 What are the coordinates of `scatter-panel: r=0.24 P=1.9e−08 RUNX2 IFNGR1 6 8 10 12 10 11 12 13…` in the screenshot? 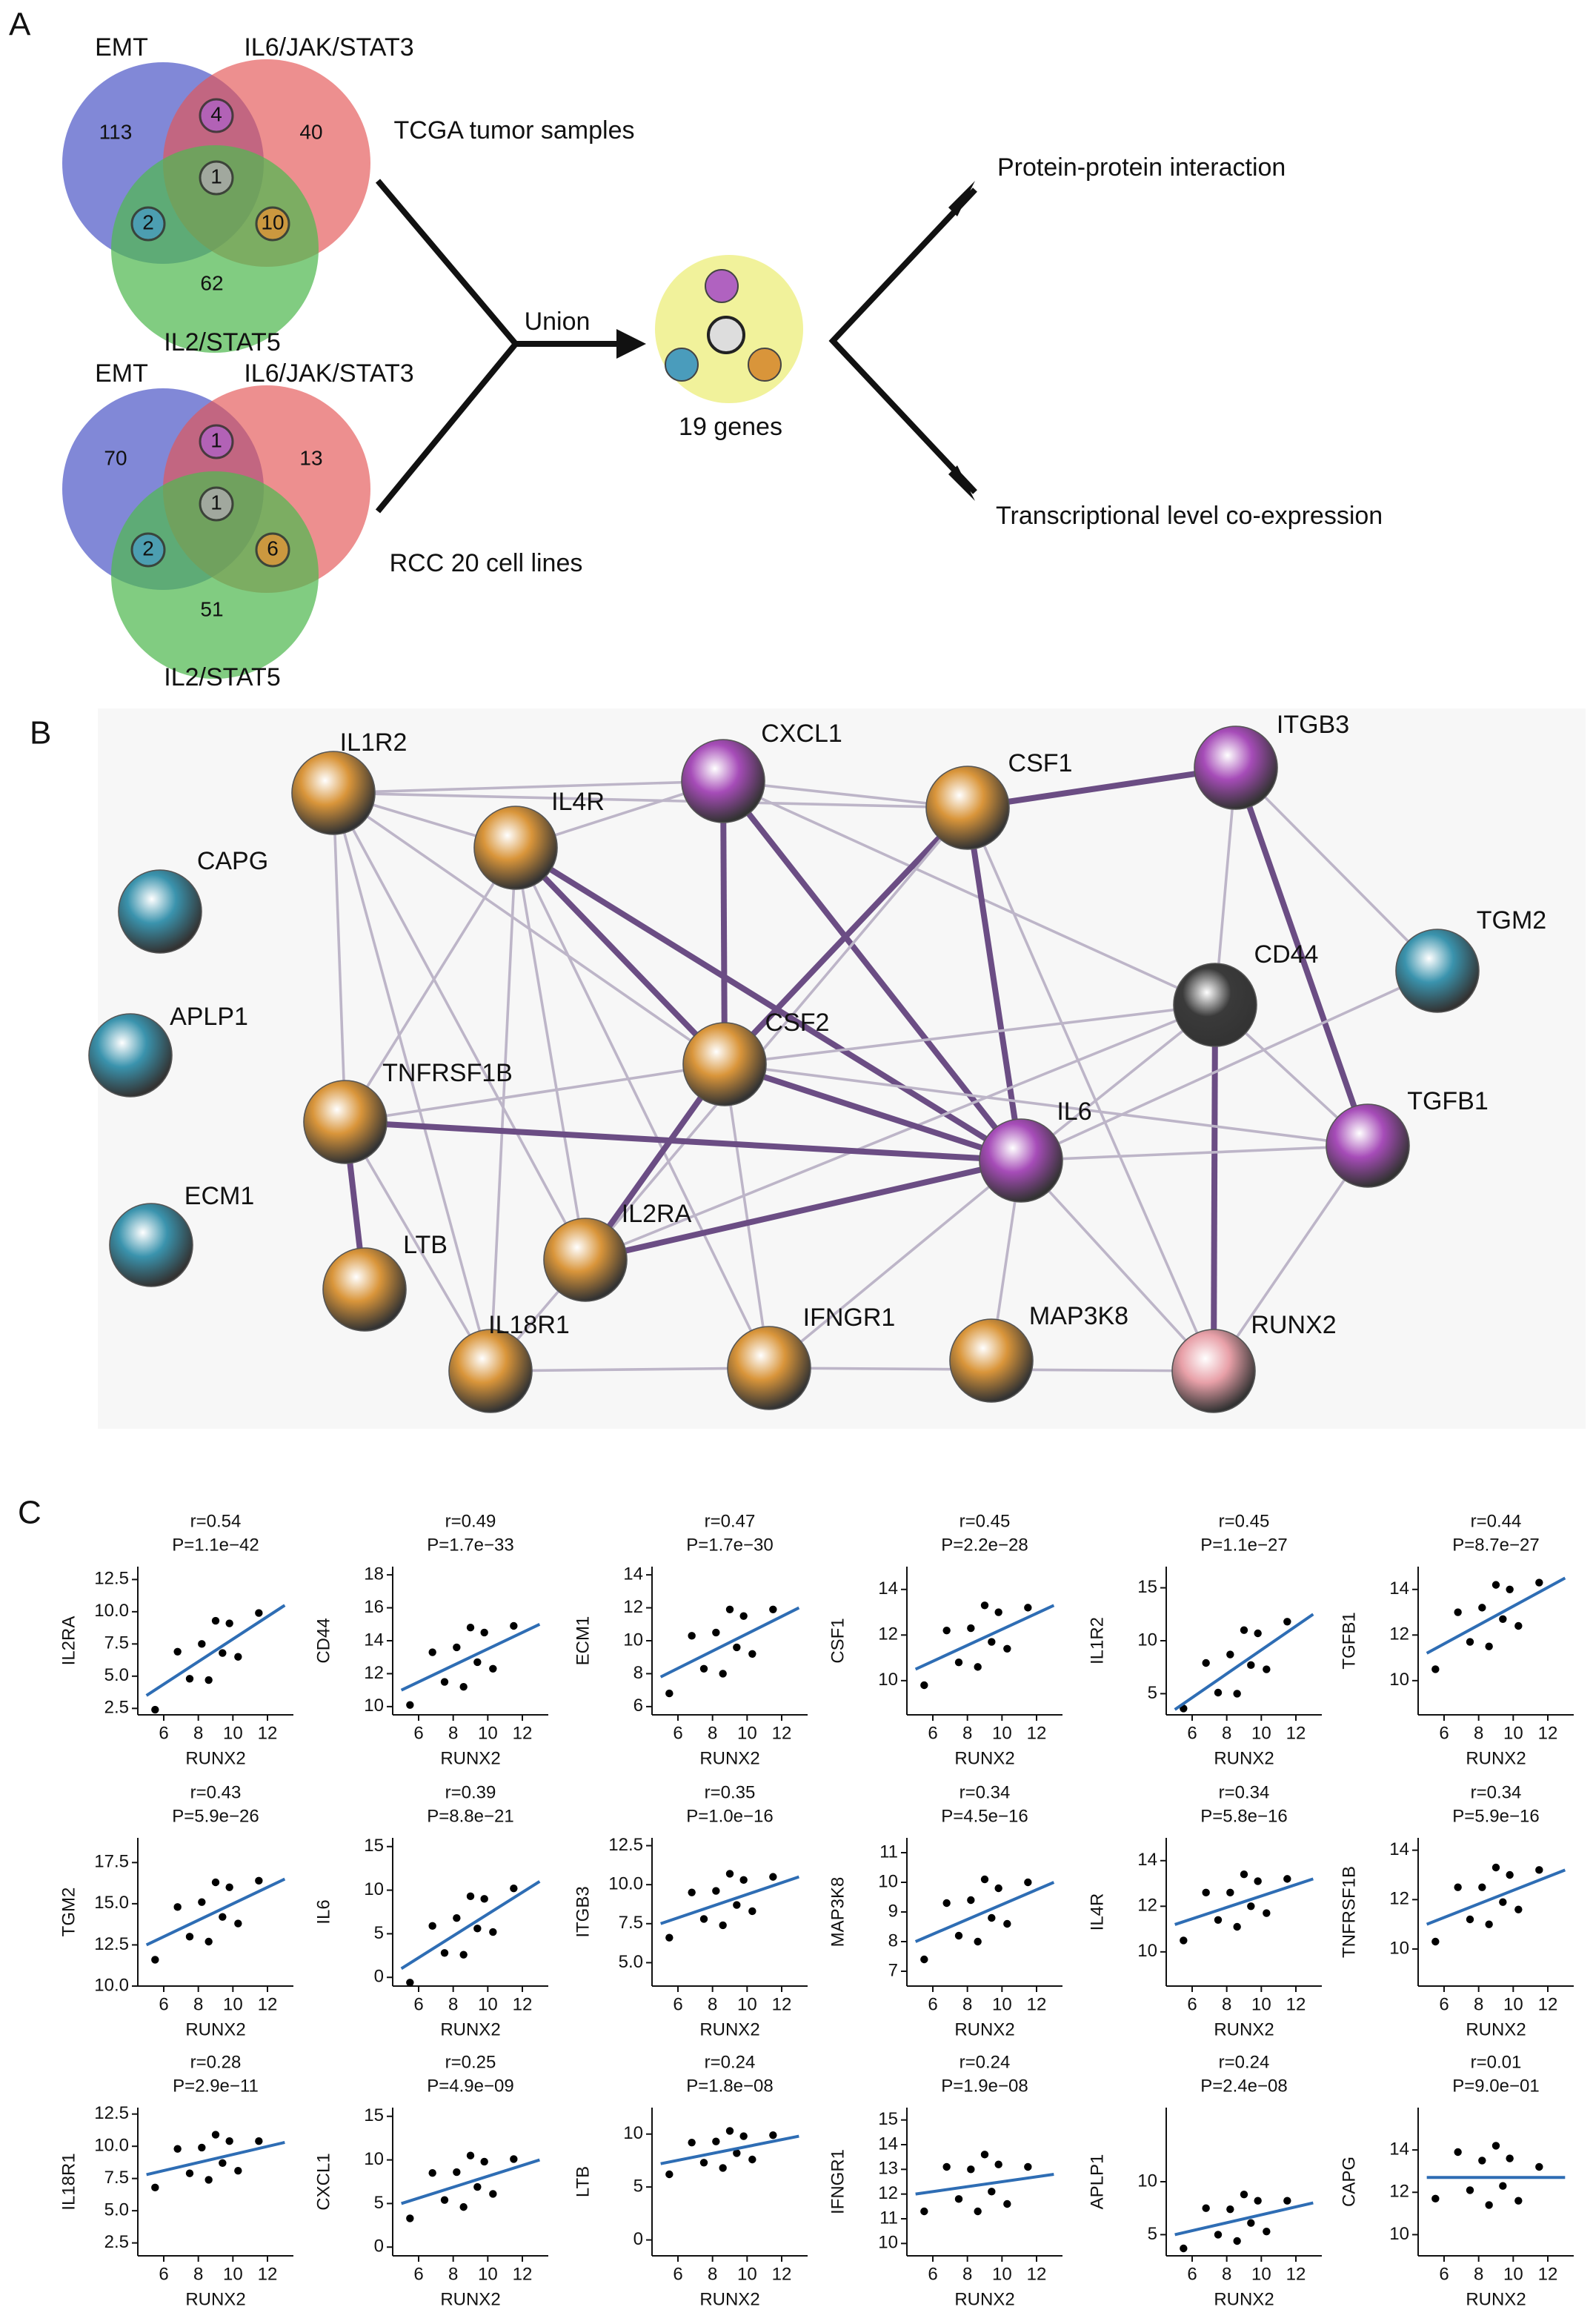 It's located at (945, 2180).